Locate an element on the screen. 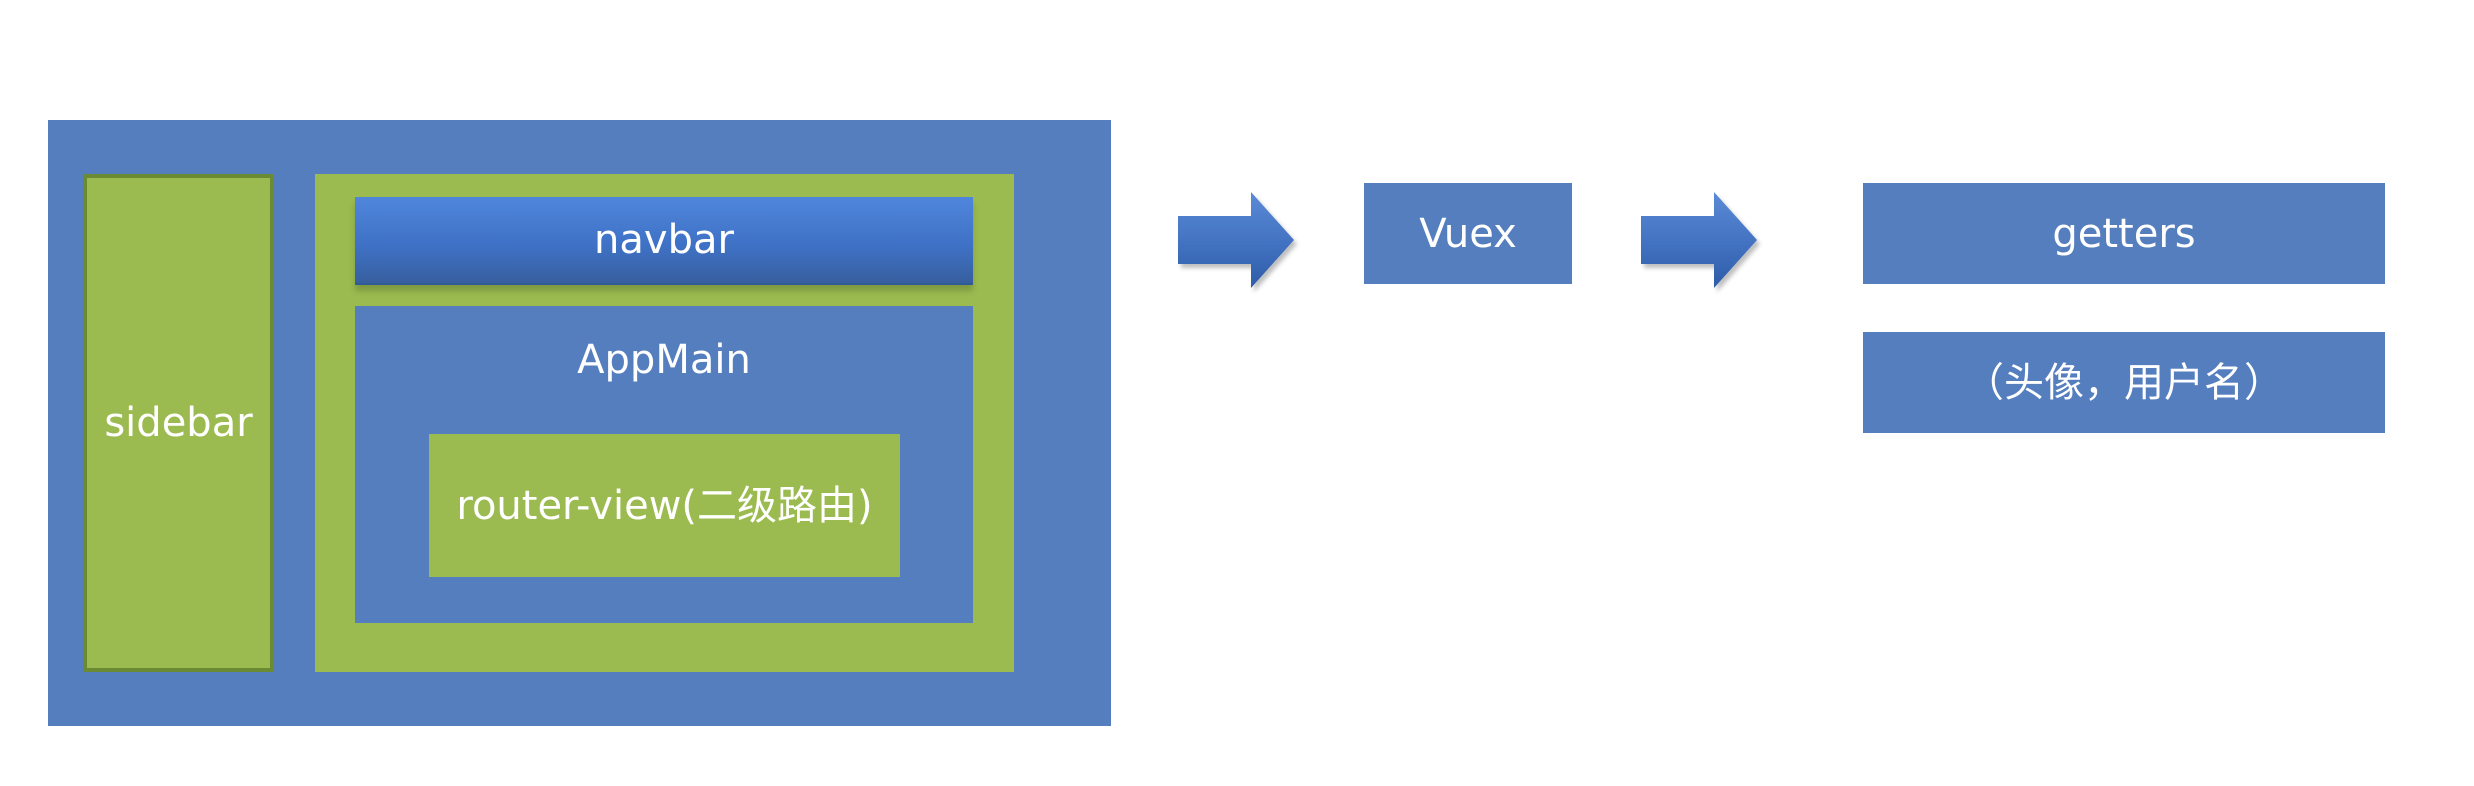  getters-box: getters is located at coordinates (2124, 233).